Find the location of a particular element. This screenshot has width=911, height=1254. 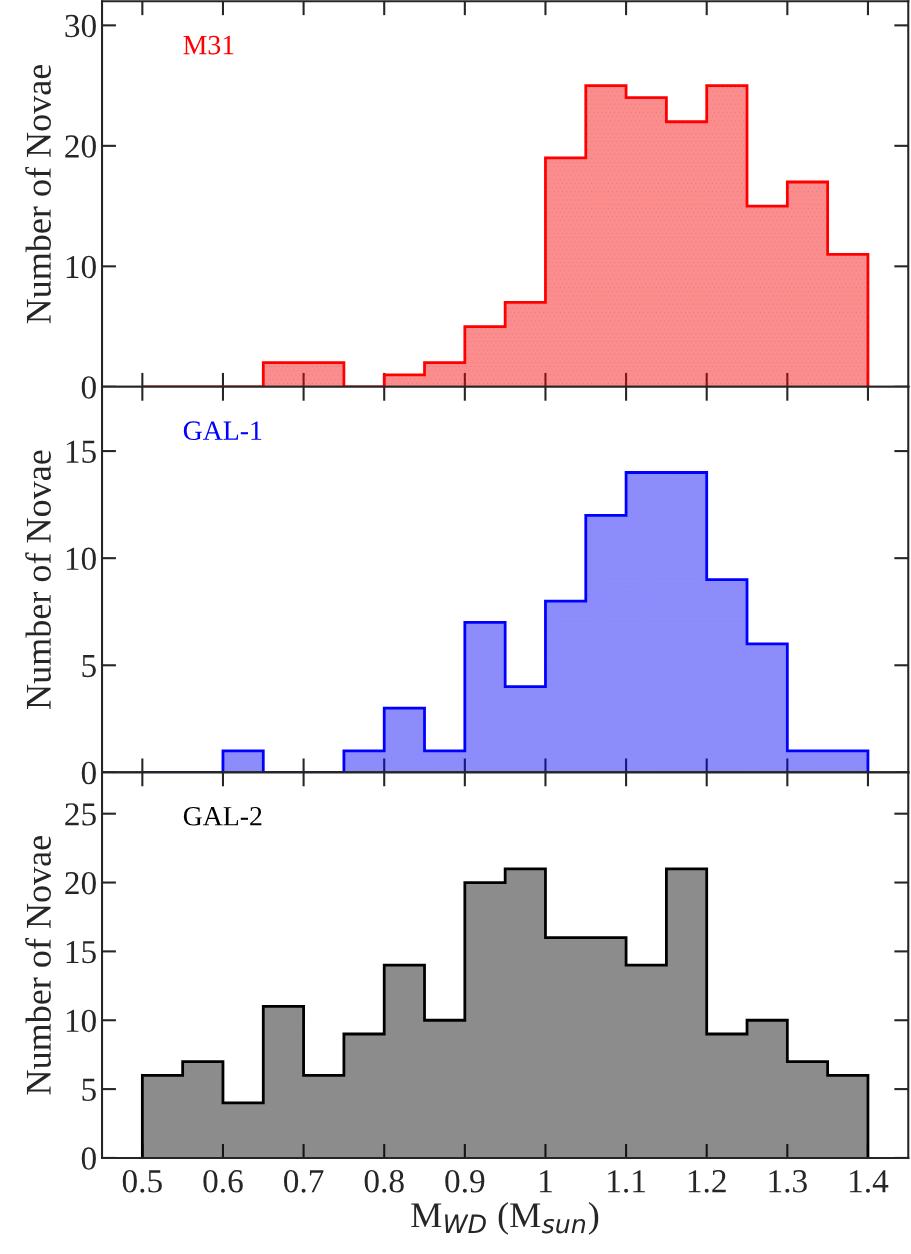

x-tick-label: 1.1 is located at coordinates (626, 1181).